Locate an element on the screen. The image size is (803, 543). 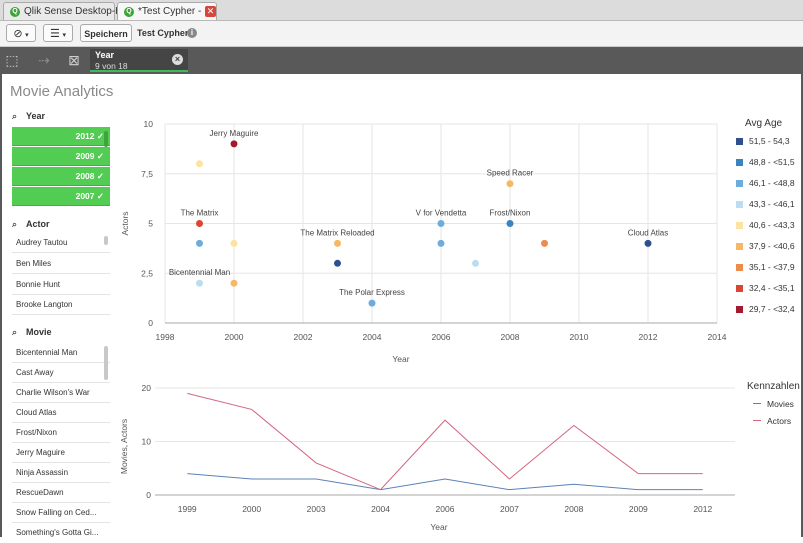
x-tick-label: 2003 is located at coordinates (316, 509).